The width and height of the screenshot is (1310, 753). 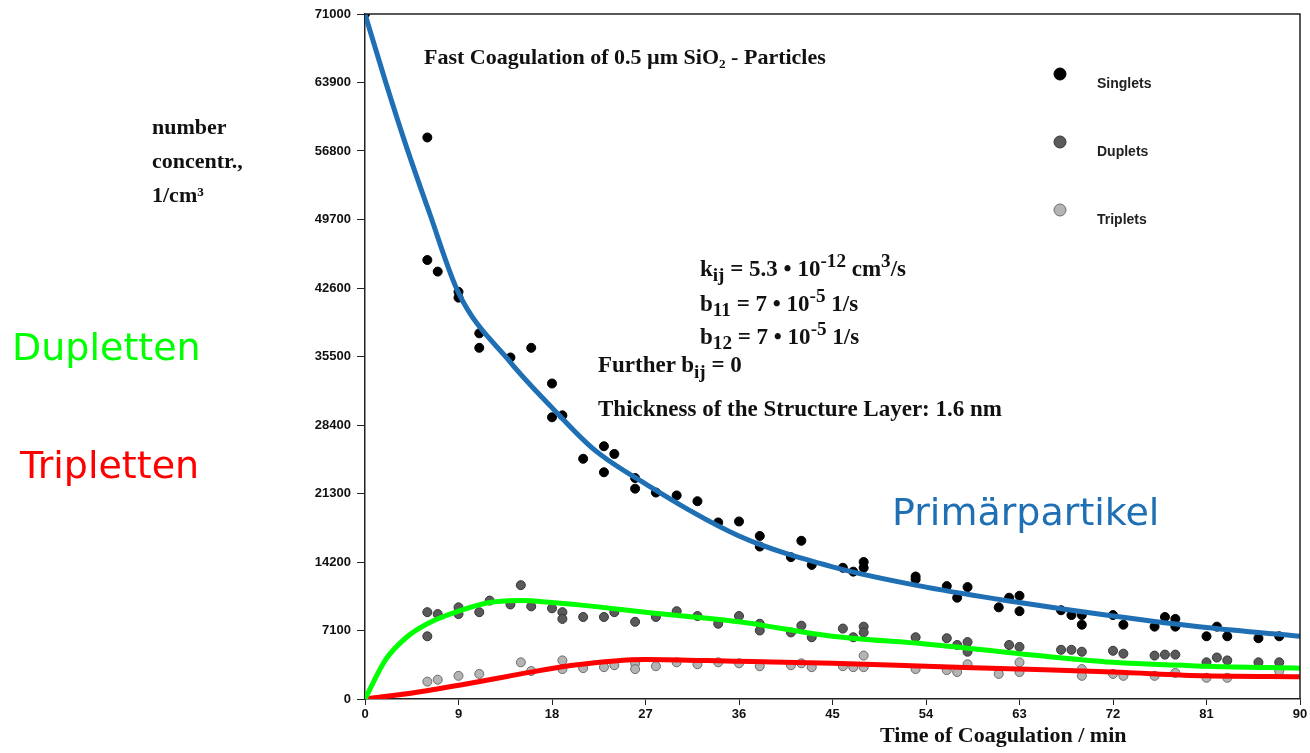 I want to click on x-tick-label: 81, so click(x=1206, y=714).